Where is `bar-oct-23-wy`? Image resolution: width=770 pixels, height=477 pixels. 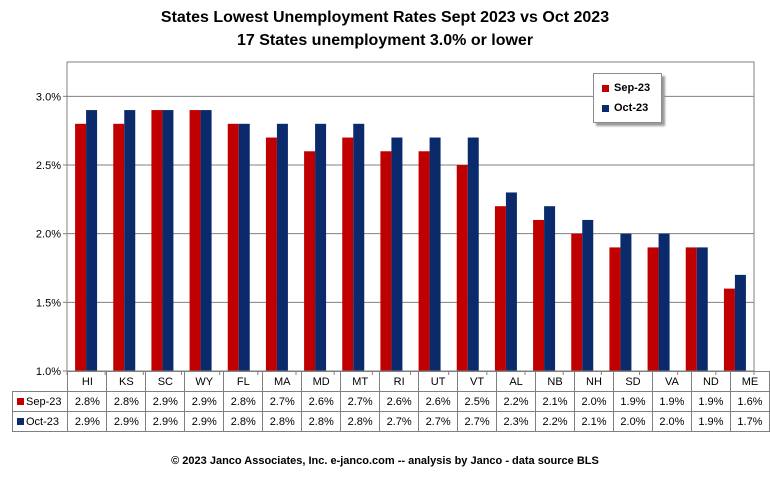
bar-oct-23-wy is located at coordinates (206, 241).